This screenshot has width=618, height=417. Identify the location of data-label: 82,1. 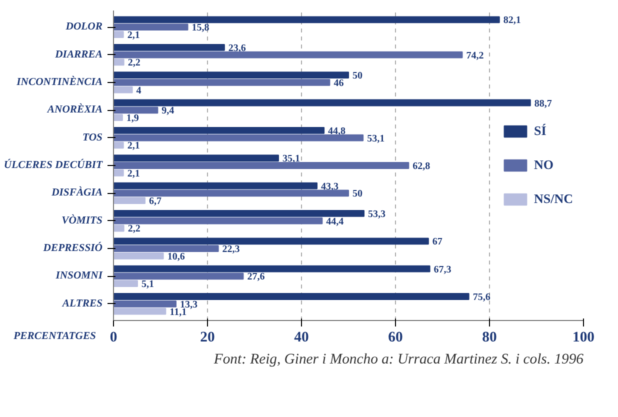
(512, 20).